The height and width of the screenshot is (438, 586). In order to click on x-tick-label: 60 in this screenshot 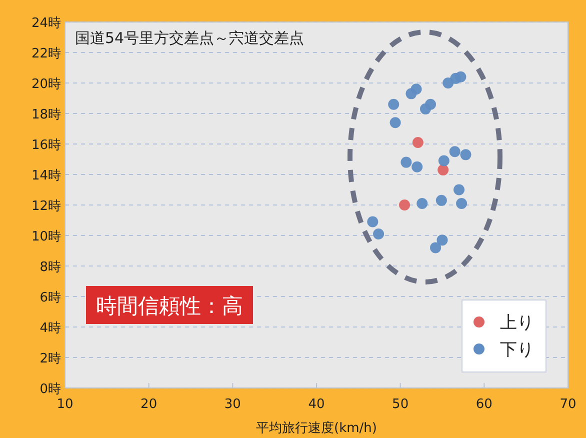, I will do `click(484, 404)`.